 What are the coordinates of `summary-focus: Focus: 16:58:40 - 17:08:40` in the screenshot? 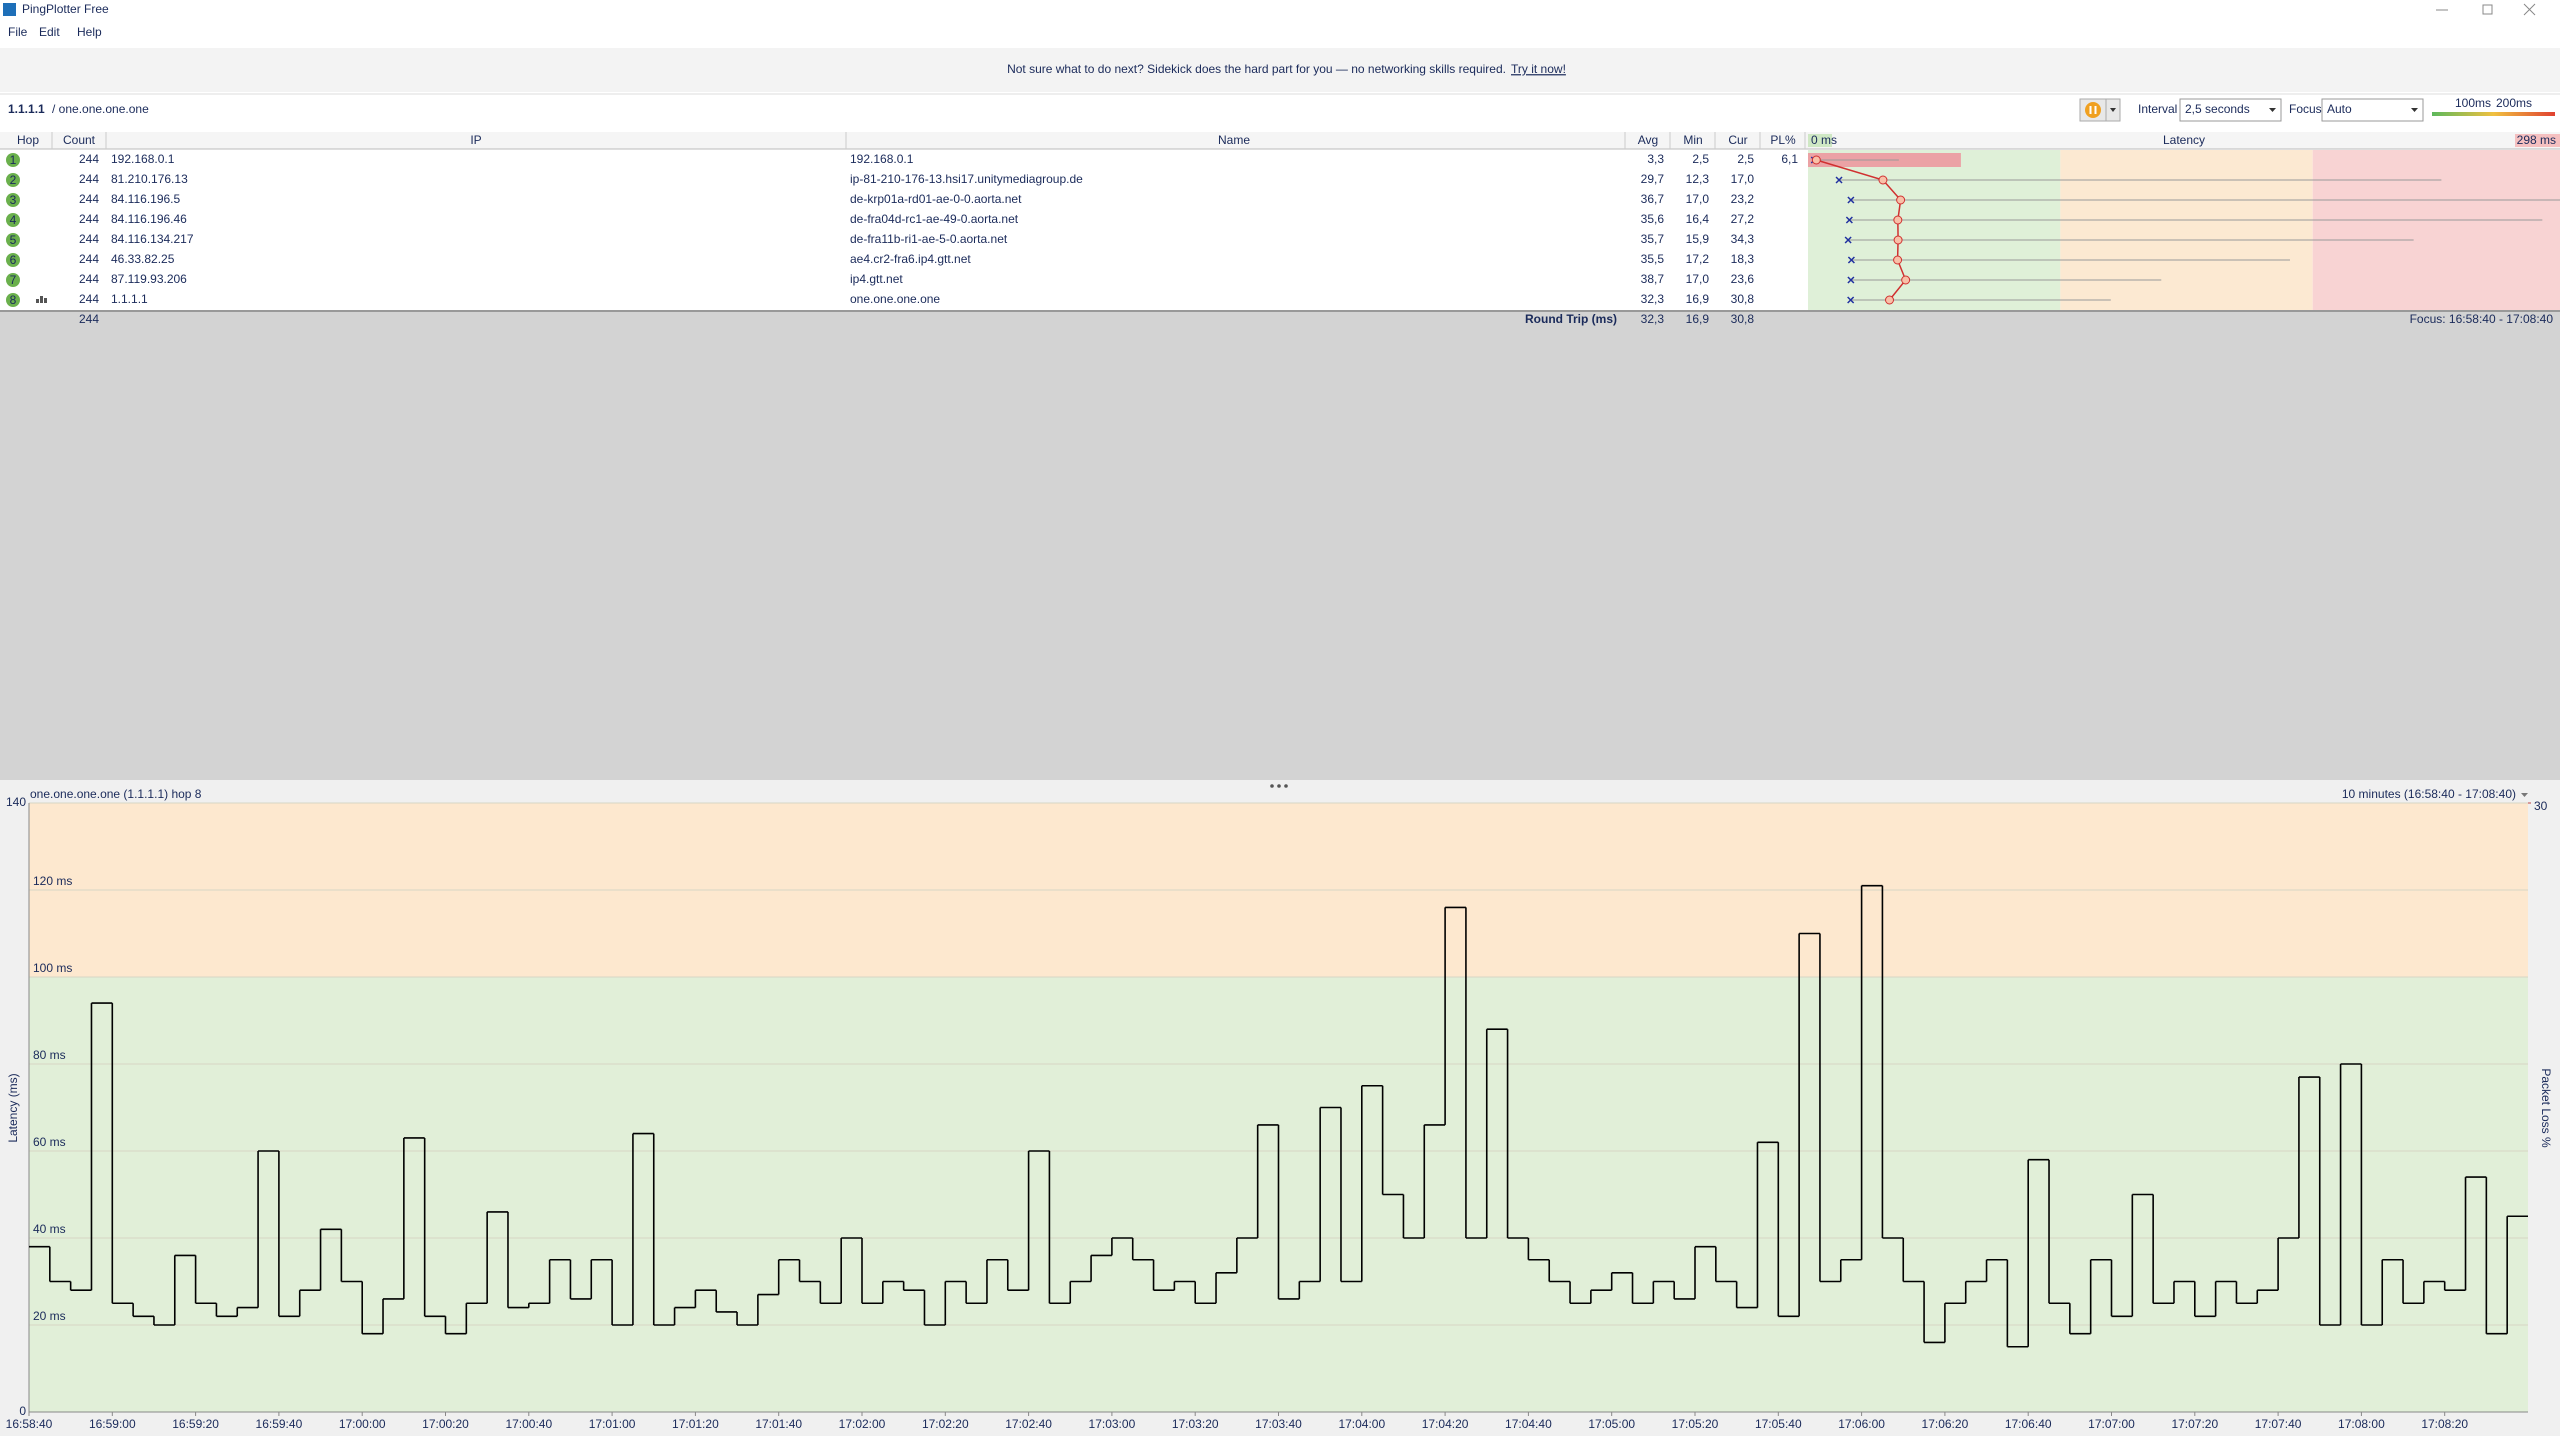 It's located at (2482, 319).